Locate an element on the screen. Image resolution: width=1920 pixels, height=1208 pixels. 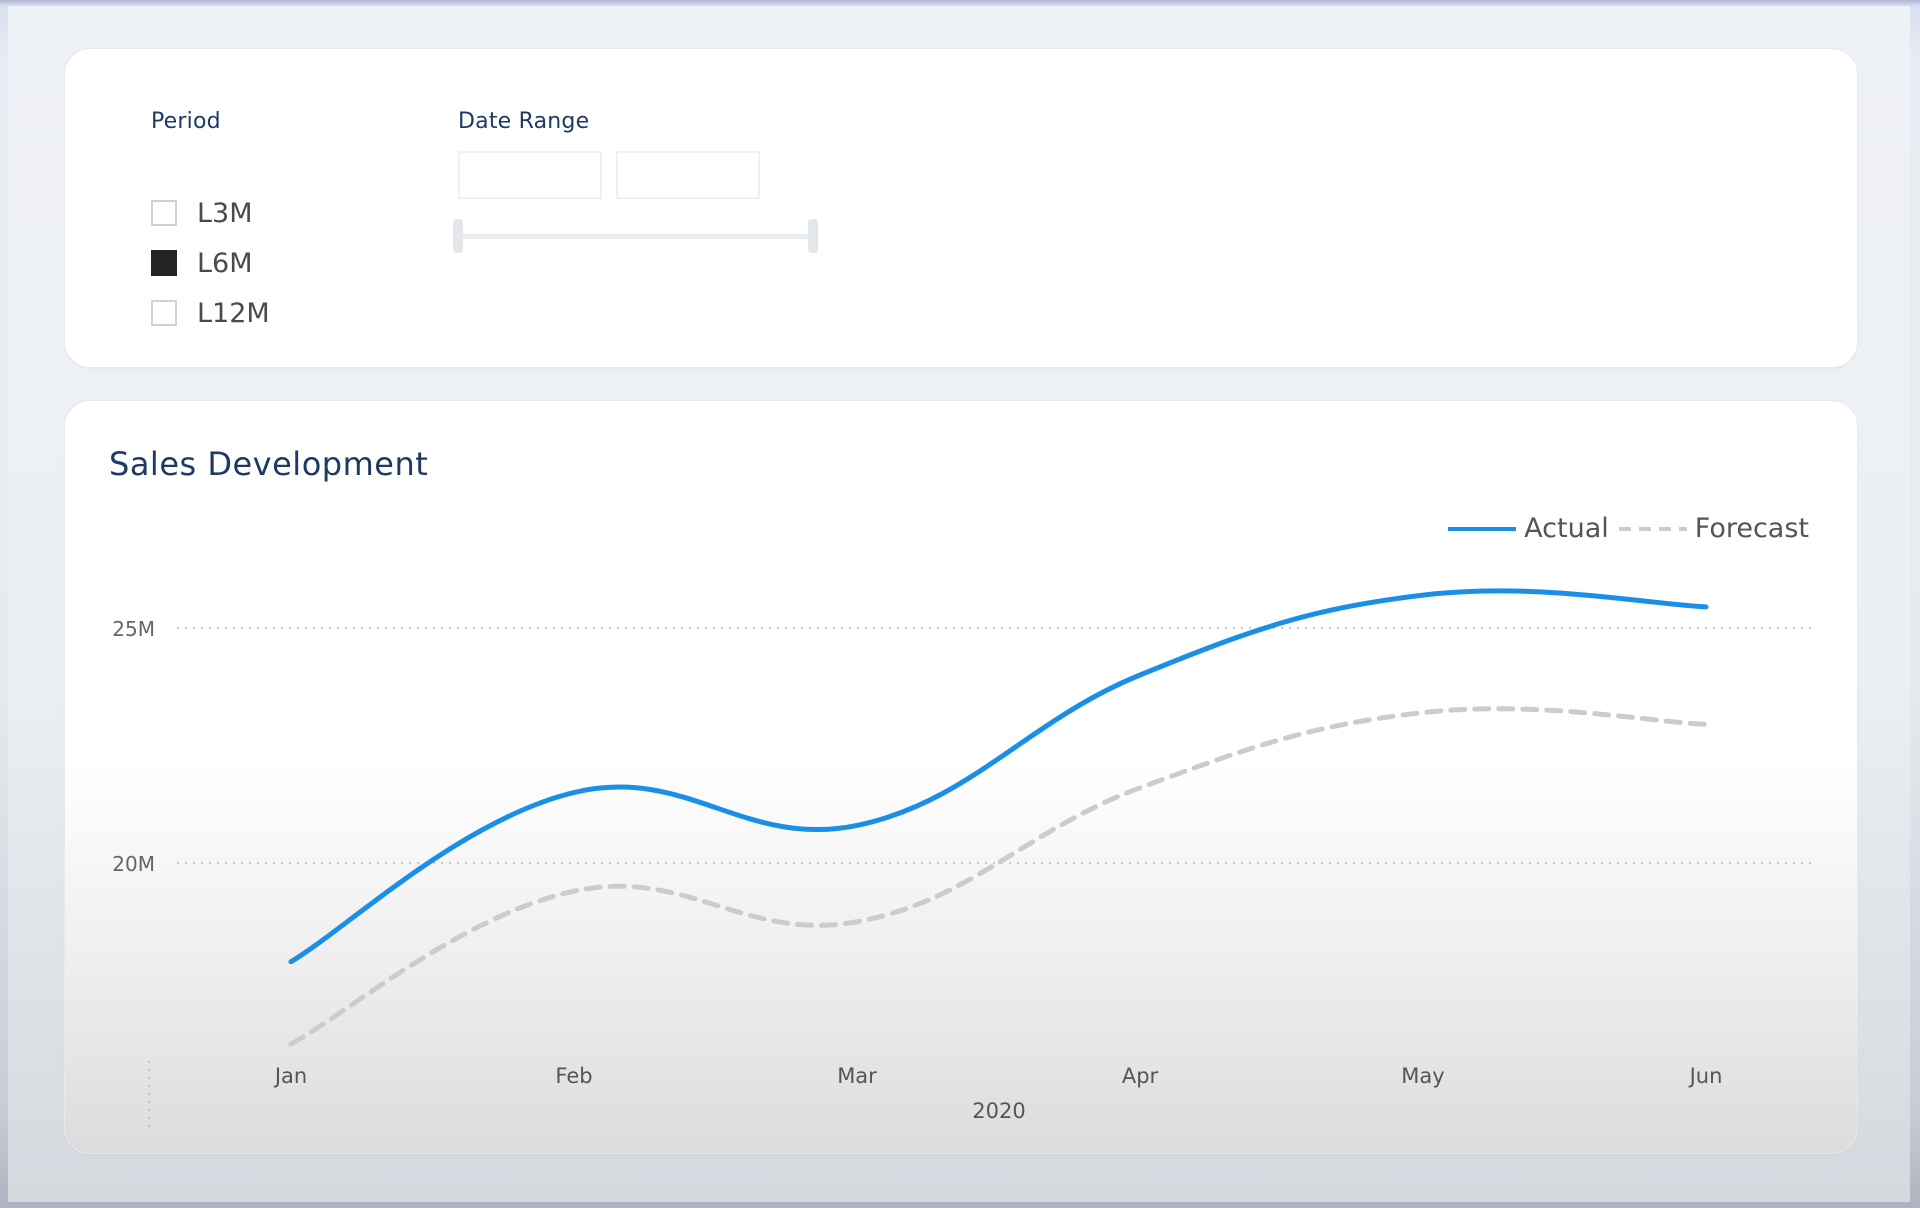
chart-legend: Actual Forecast is located at coordinates (1623, 528).